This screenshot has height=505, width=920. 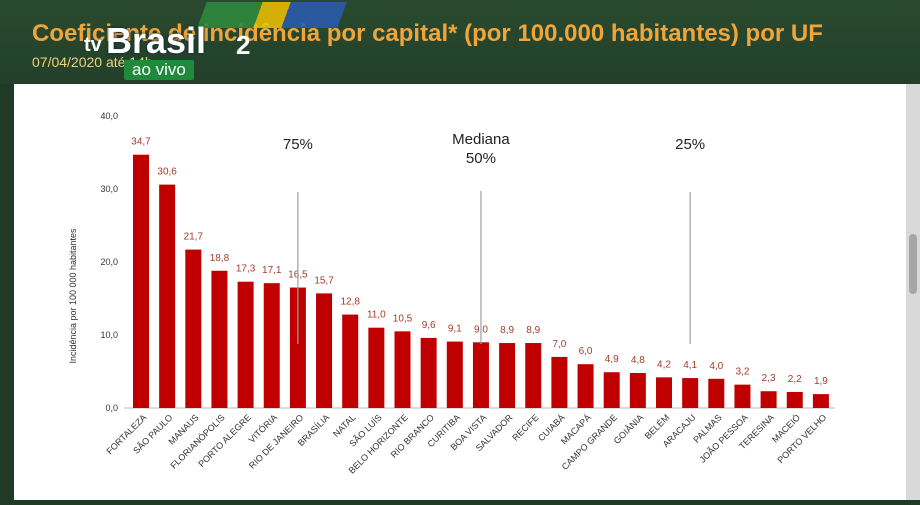 I want to click on bar-value-label: 34,7, so click(x=141, y=142).